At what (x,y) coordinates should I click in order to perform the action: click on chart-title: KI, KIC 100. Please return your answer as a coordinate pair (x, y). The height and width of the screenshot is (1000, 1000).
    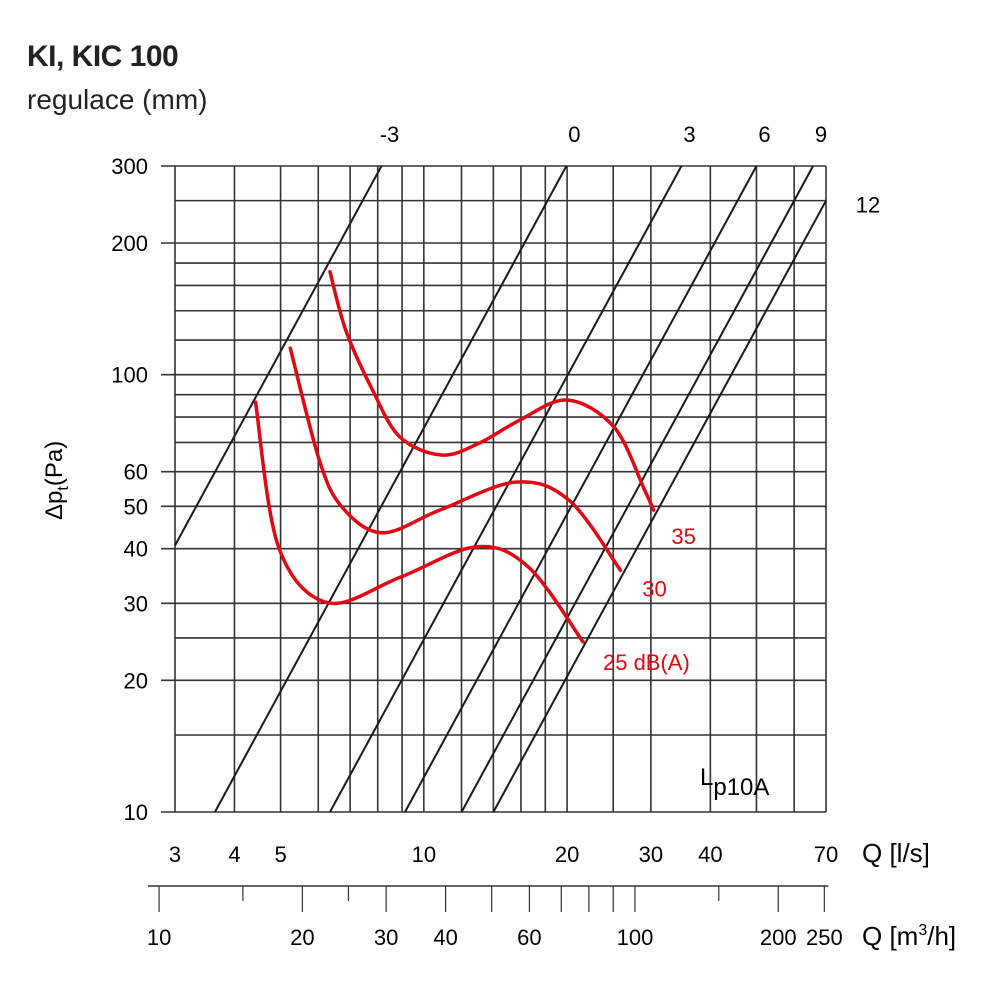
    Looking at the image, I should click on (103, 56).